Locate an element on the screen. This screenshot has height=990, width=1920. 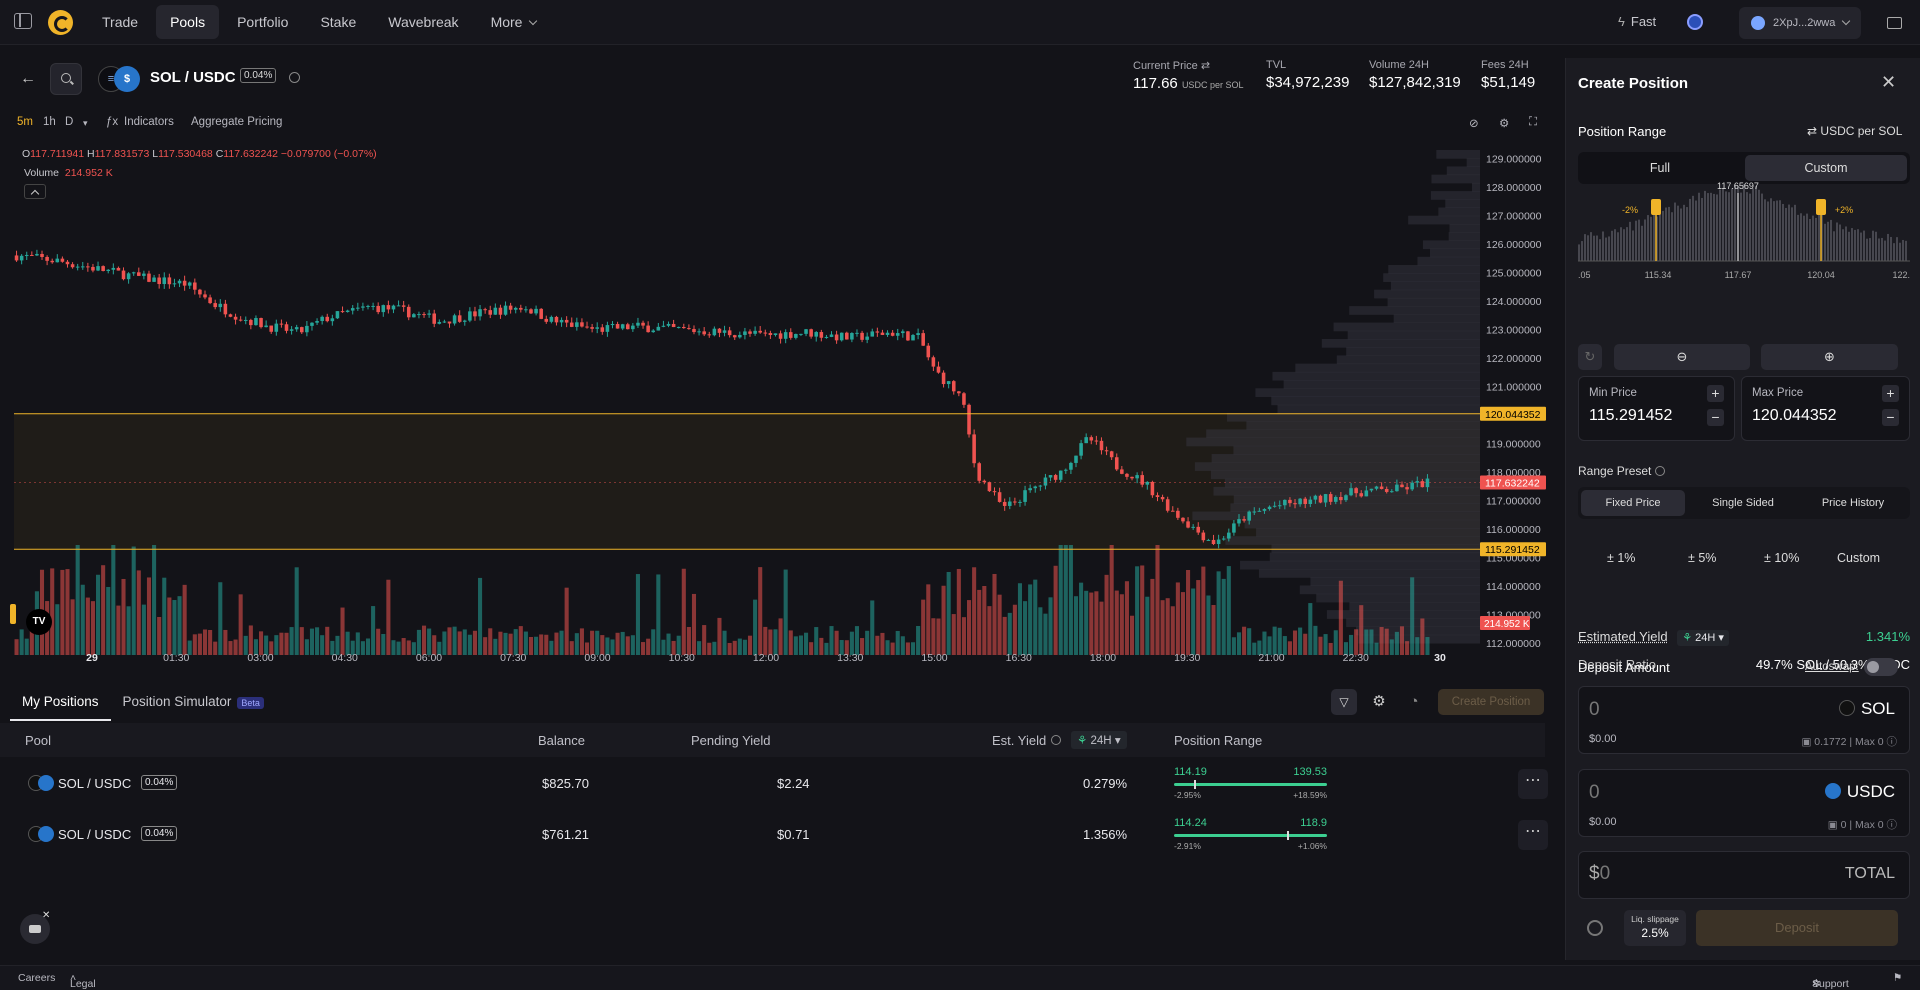
chart-drag-handle is located at coordinates (13, 614).